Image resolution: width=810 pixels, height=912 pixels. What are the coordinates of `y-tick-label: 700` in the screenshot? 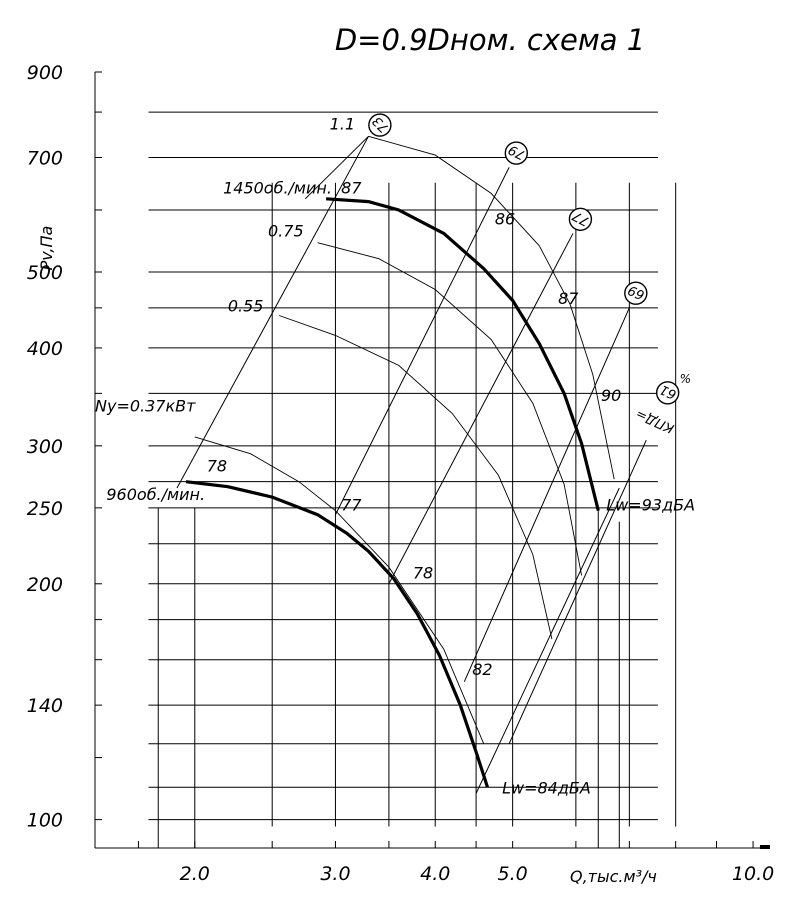 It's located at (45, 159).